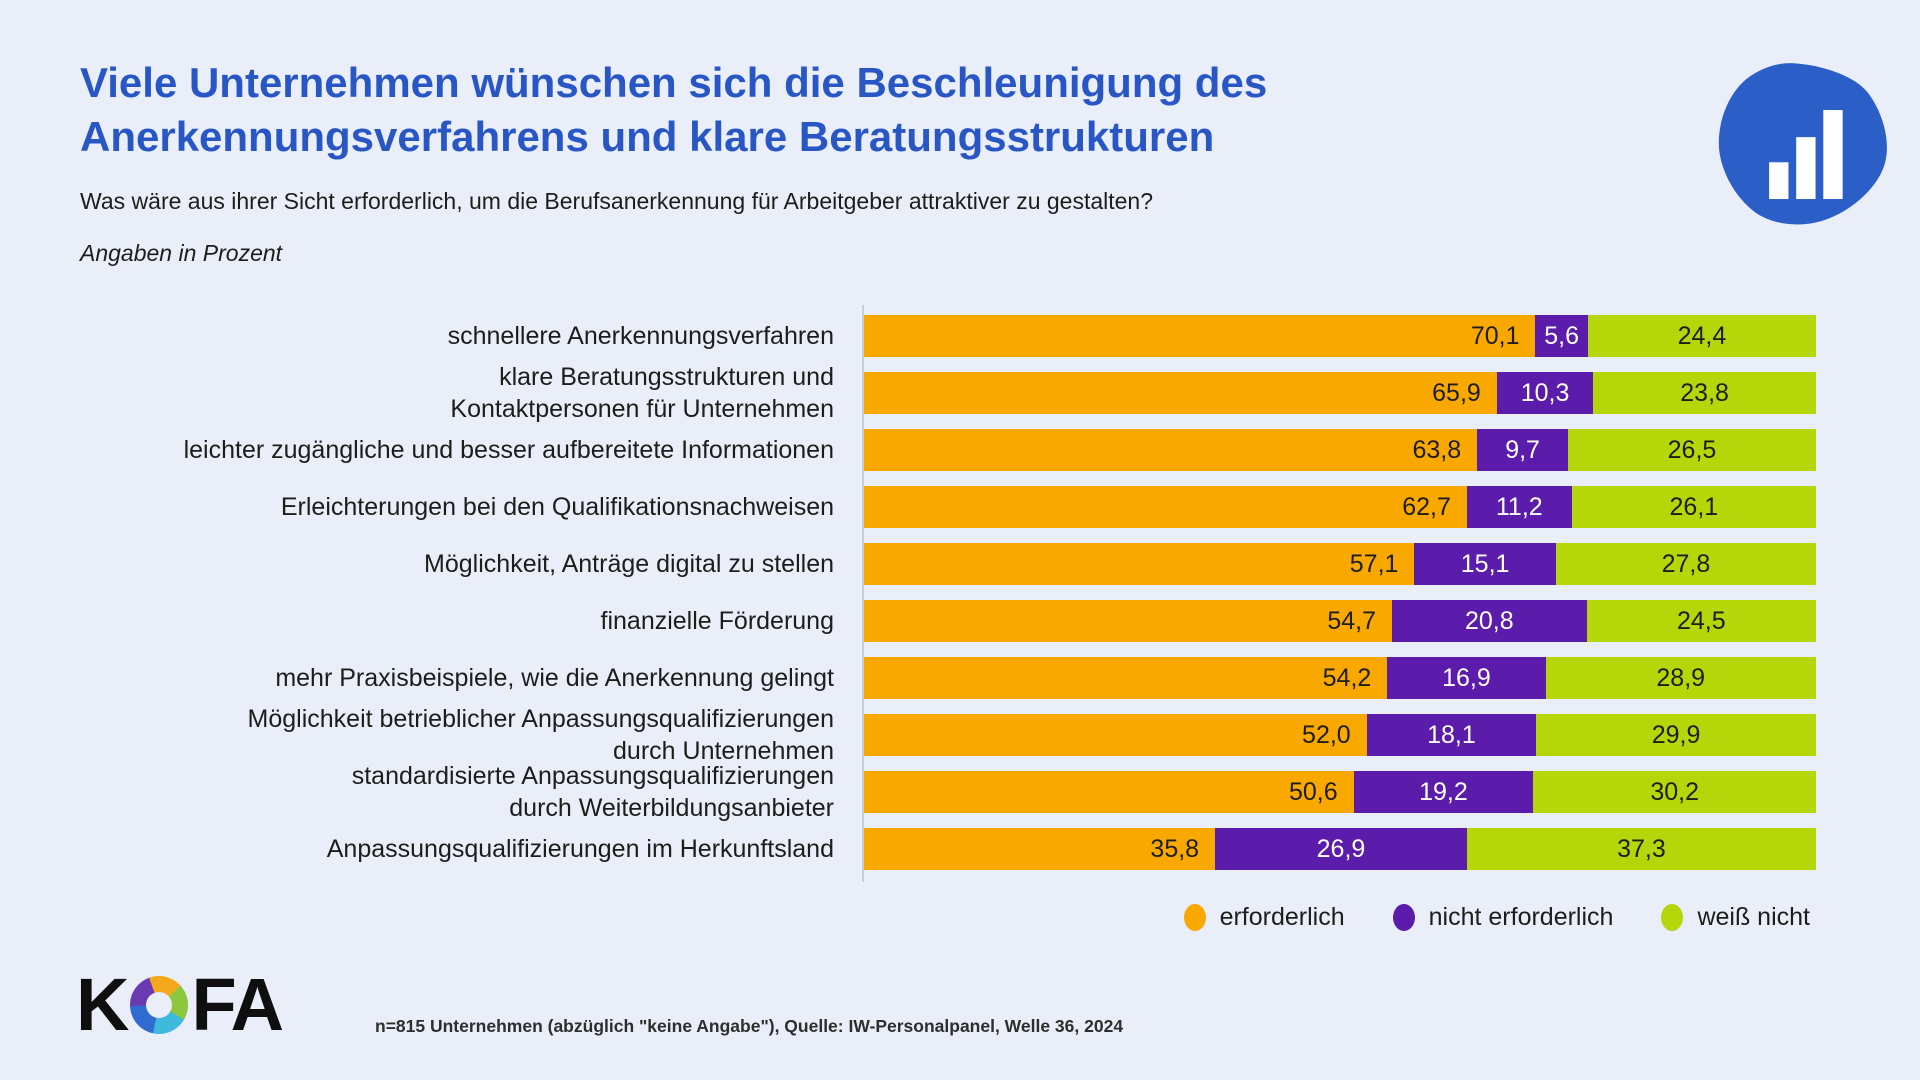  What do you see at coordinates (1128, 621) in the screenshot?
I see `bar-segment-erforderlich: 54,7` at bounding box center [1128, 621].